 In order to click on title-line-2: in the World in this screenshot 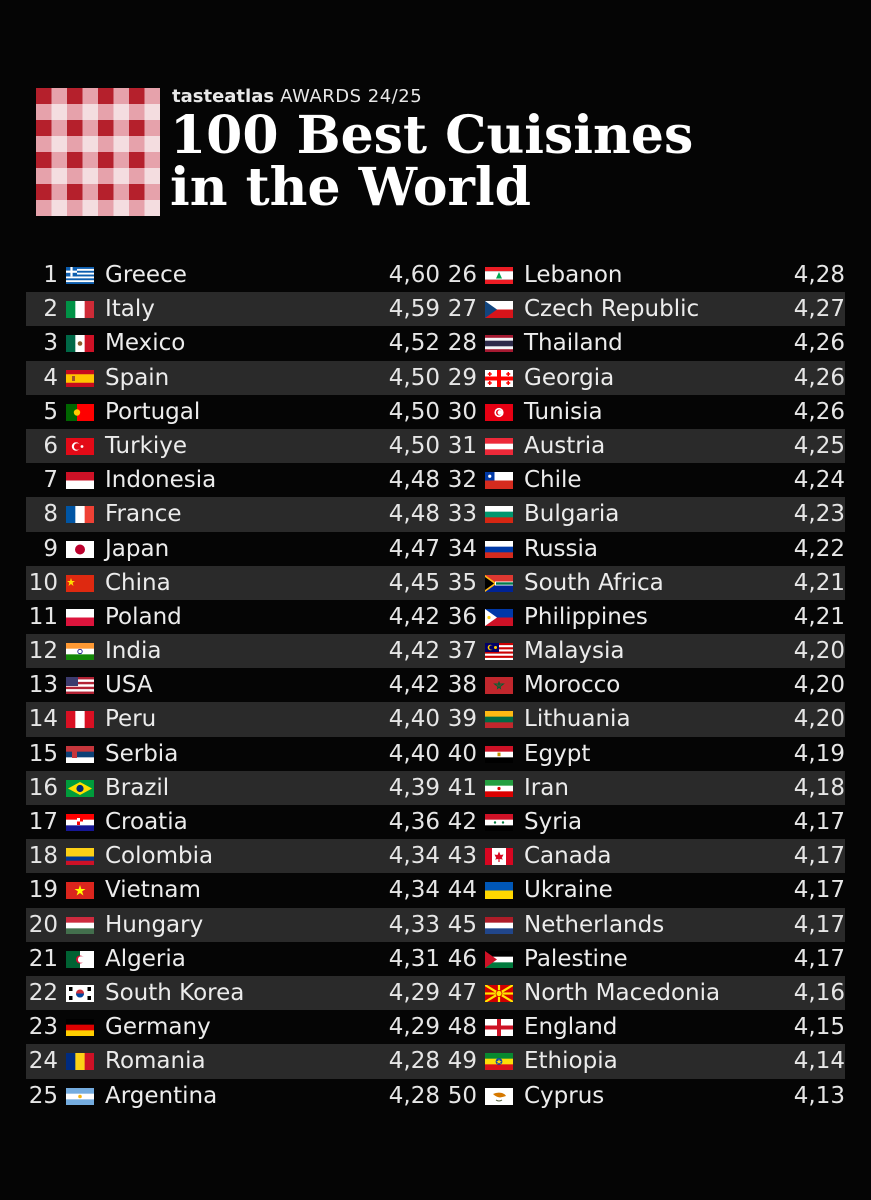, I will do `click(351, 187)`.